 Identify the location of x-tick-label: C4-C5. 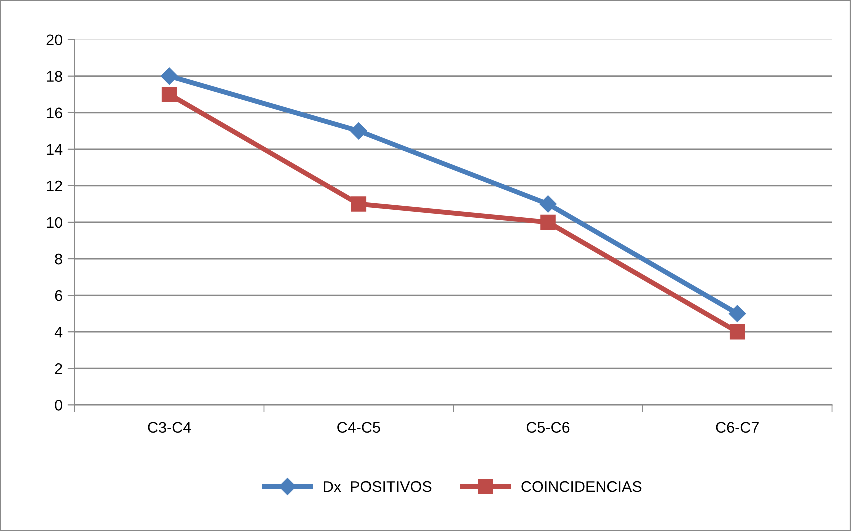
(359, 428).